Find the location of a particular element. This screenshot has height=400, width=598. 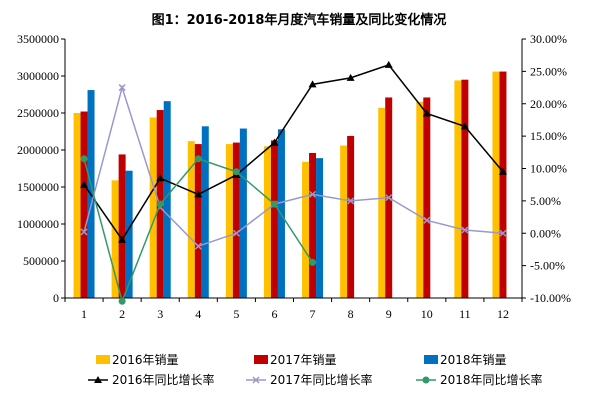

bar-2017年销量-8 is located at coordinates (351, 216).